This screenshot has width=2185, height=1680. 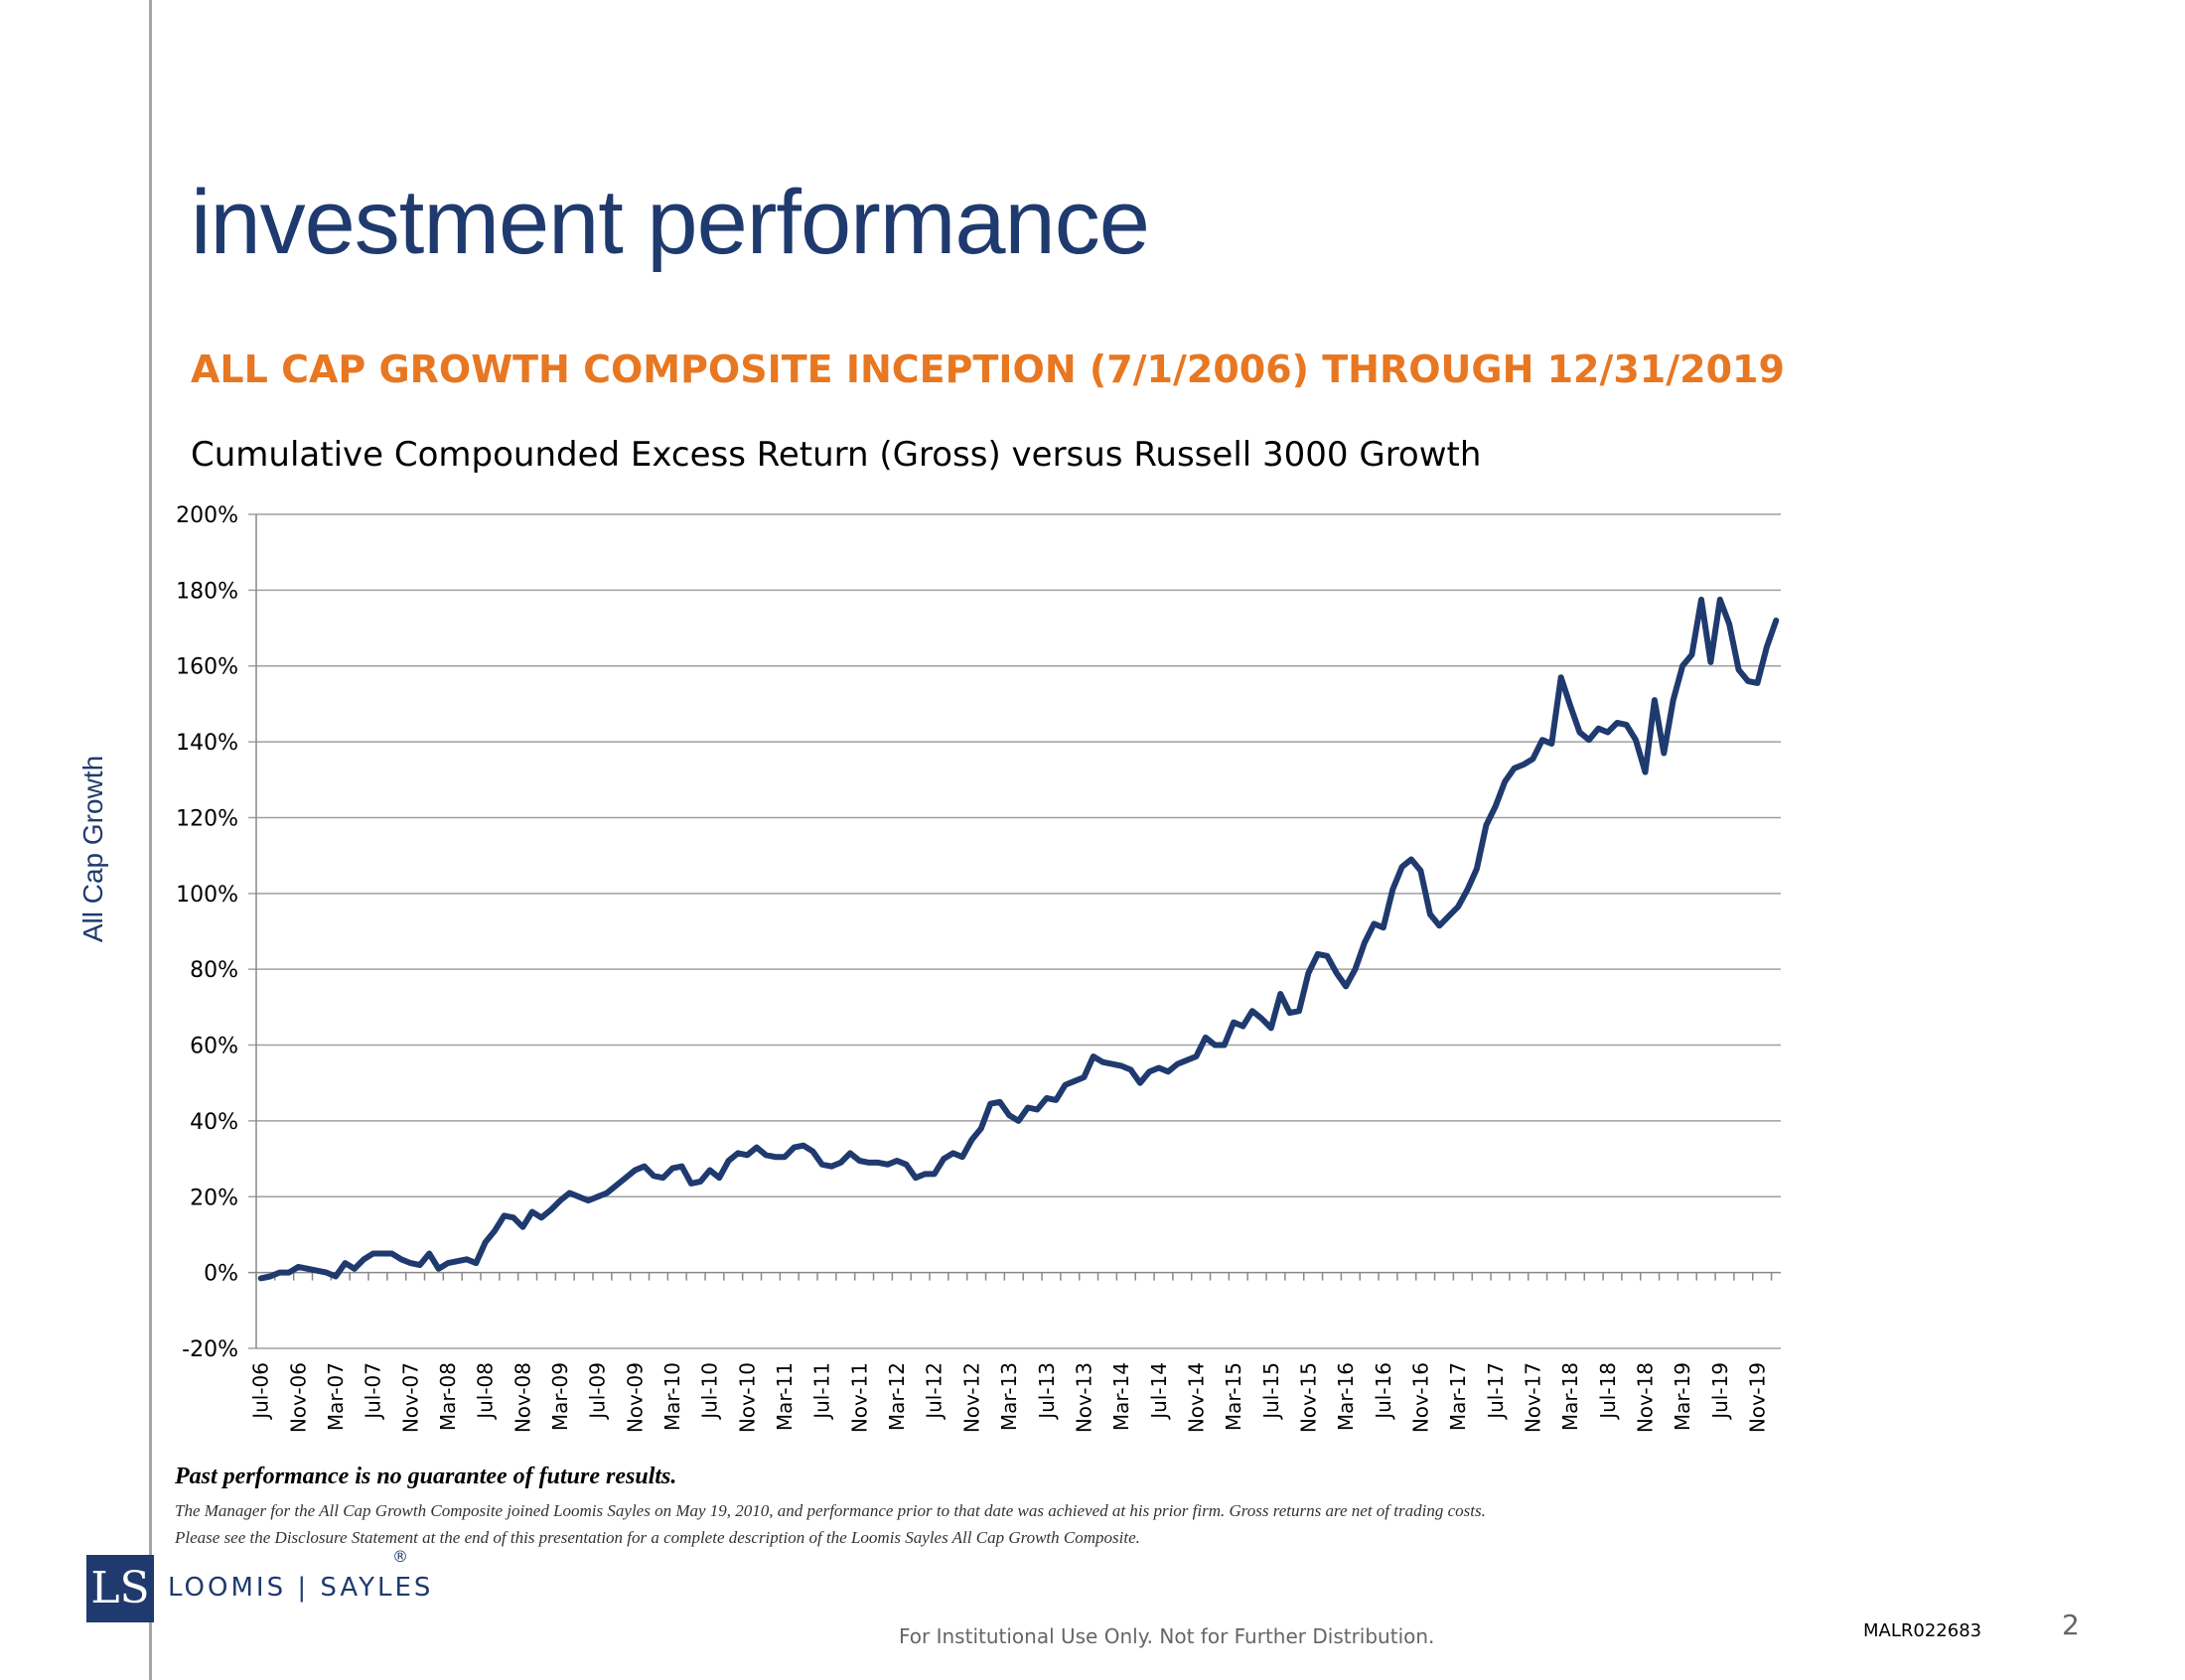 What do you see at coordinates (207, 743) in the screenshot?
I see `y-tick-label: 140%` at bounding box center [207, 743].